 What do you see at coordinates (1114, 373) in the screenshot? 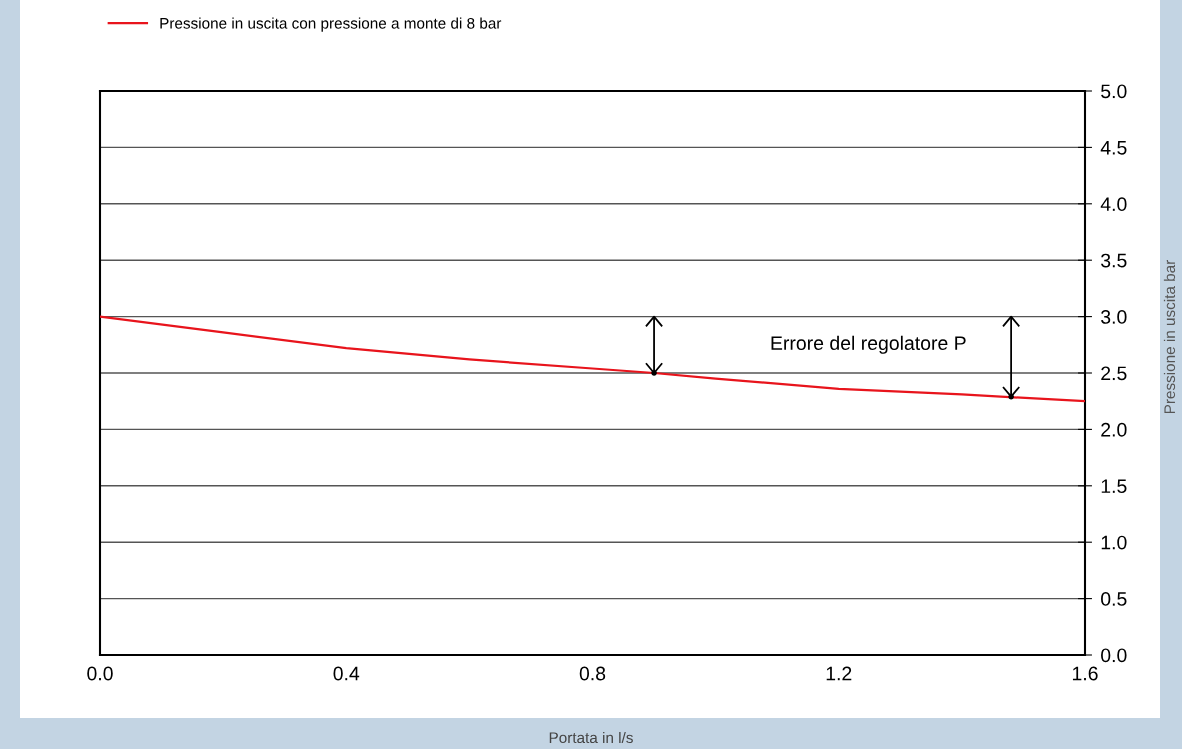
I see `y-tick-label: 2.5` at bounding box center [1114, 373].